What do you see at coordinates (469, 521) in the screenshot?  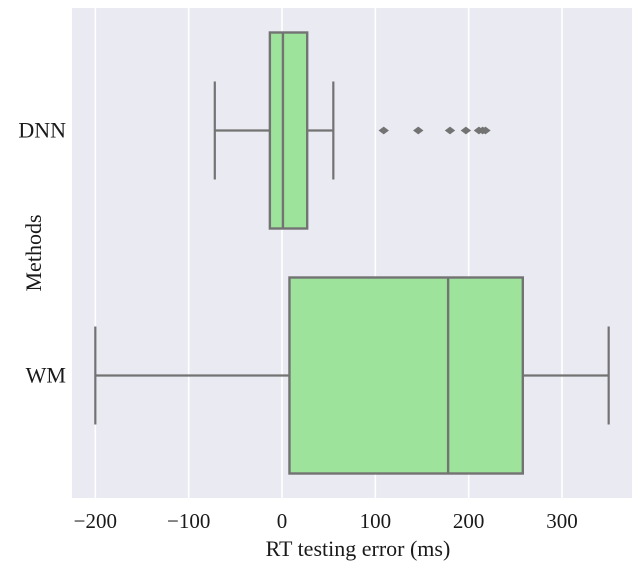 I see `x-tick-label: 200` at bounding box center [469, 521].